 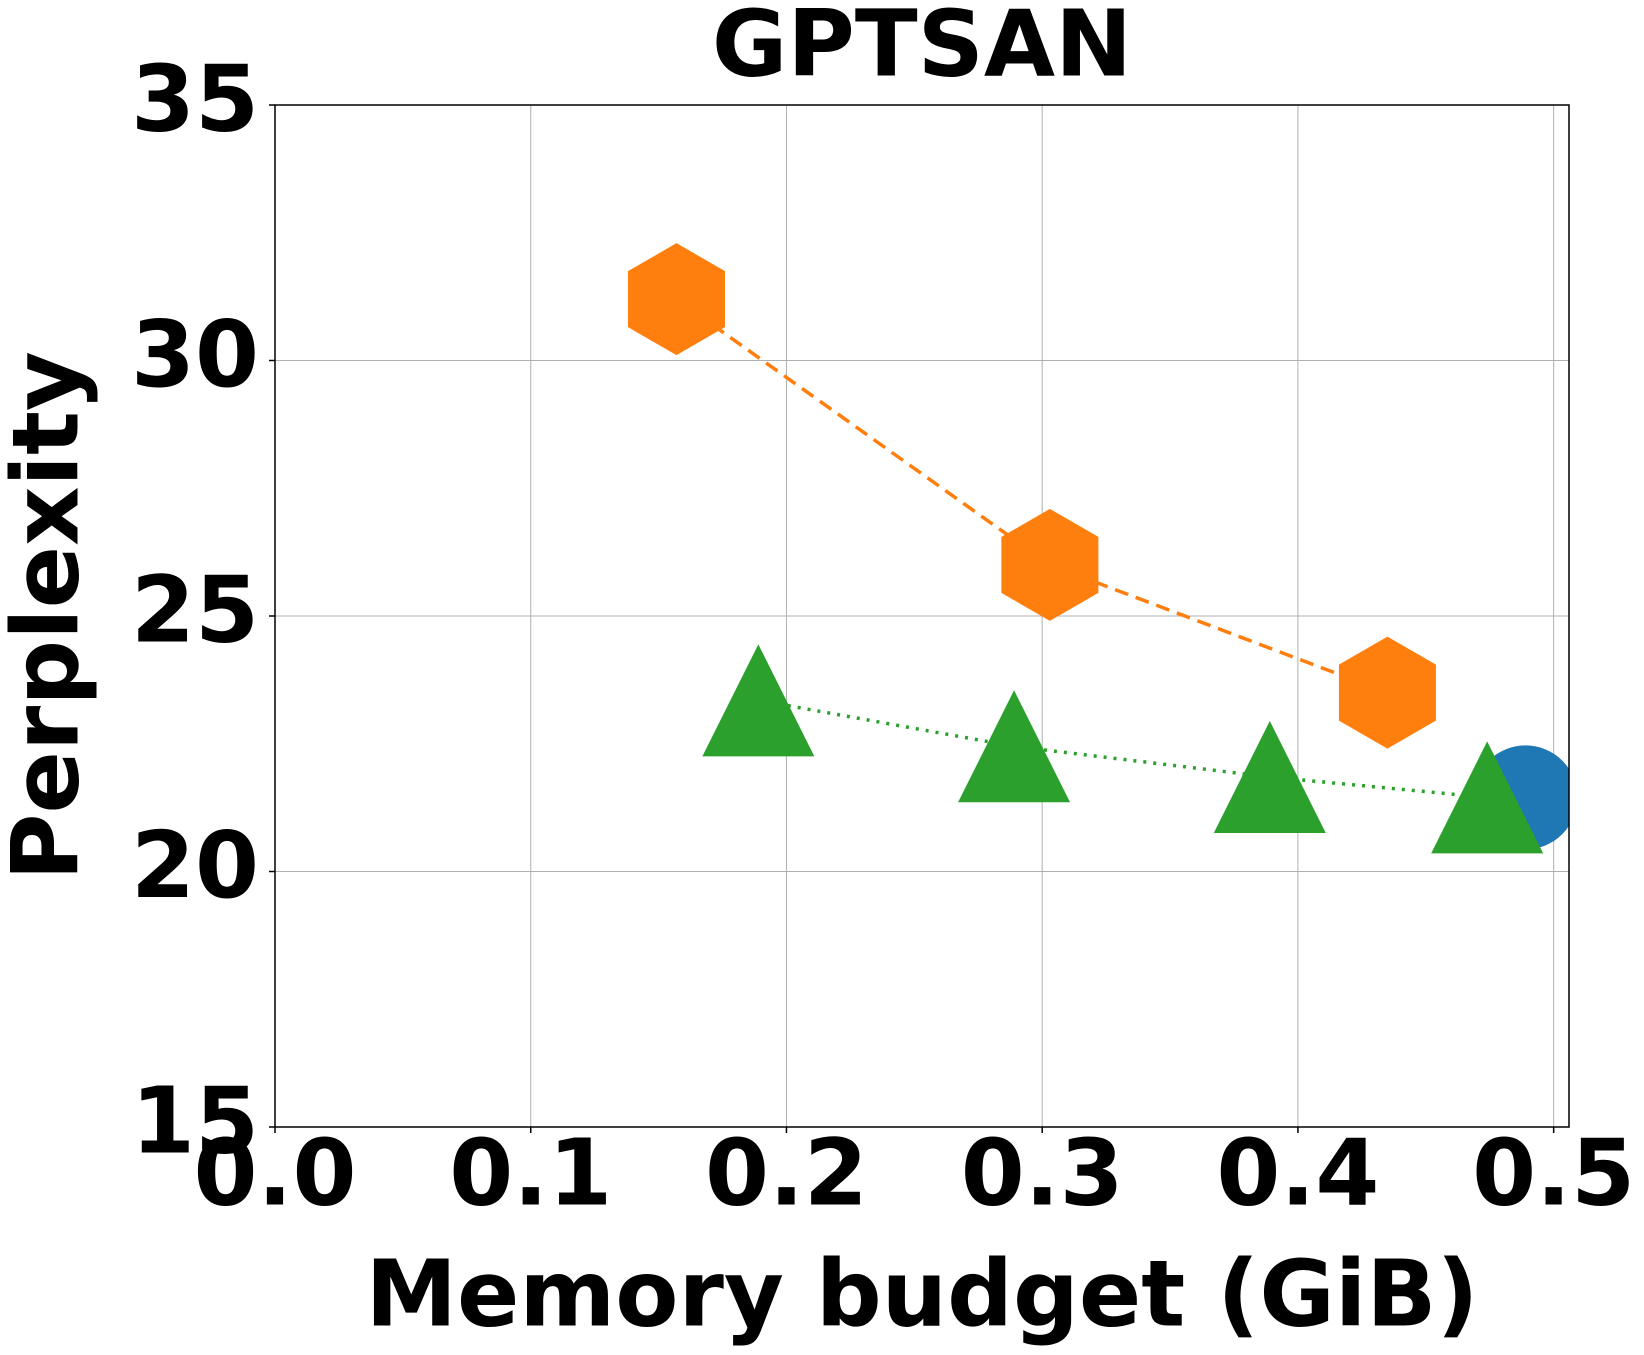 What do you see at coordinates (275, 1172) in the screenshot?
I see `x-tick-label: 0.0` at bounding box center [275, 1172].